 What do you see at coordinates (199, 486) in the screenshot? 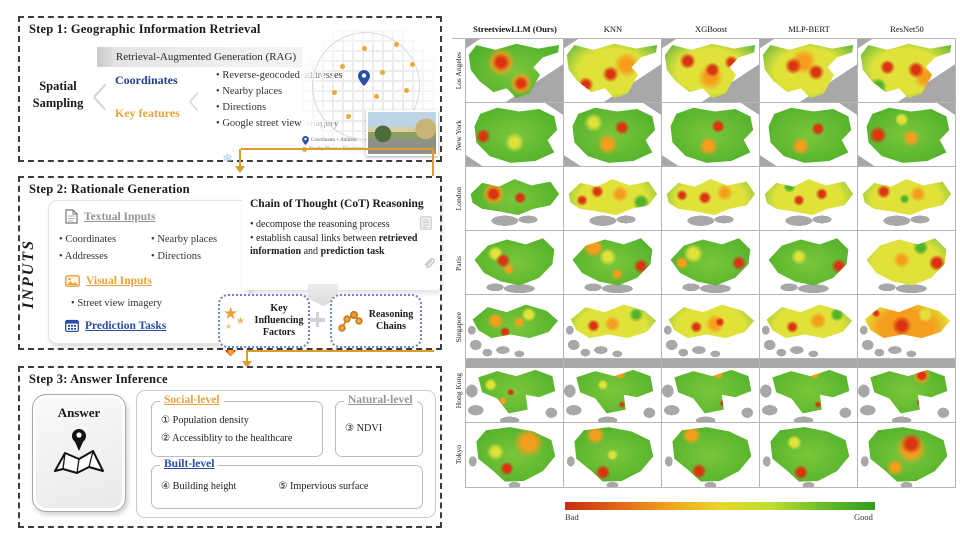
I see `list-item: ④ Building height` at bounding box center [199, 486].